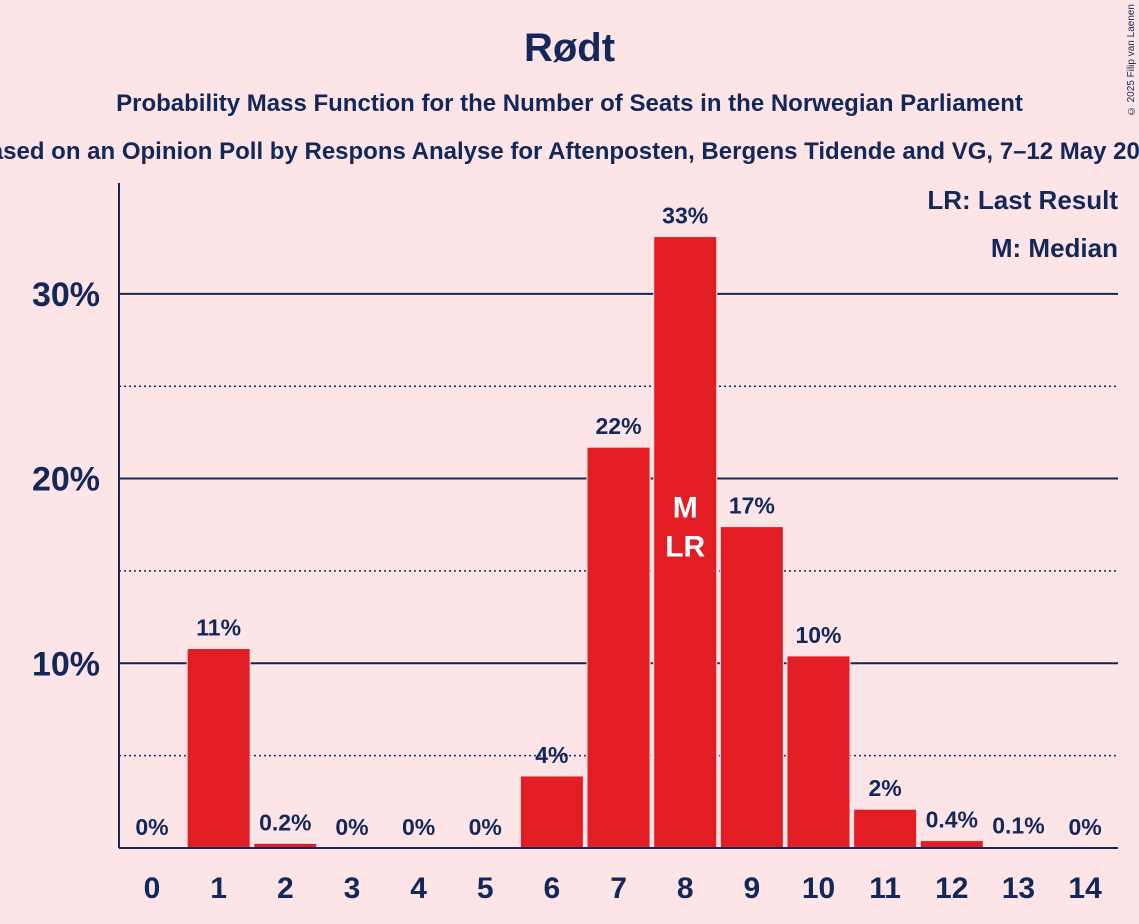 The width and height of the screenshot is (1139, 924). What do you see at coordinates (152, 888) in the screenshot?
I see `x-tick-0: 0` at bounding box center [152, 888].